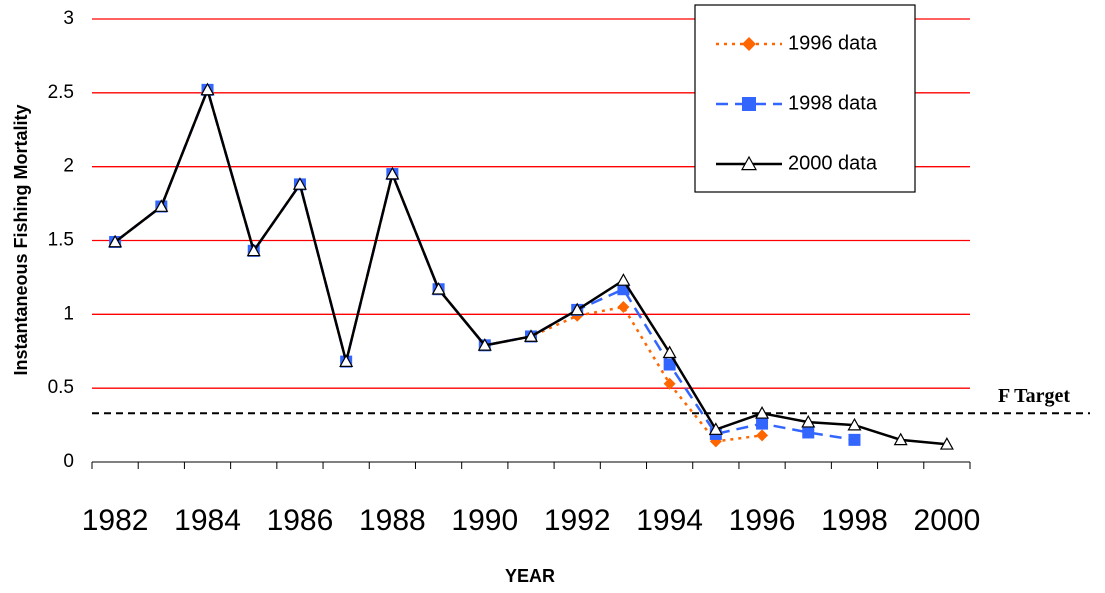 The width and height of the screenshot is (1105, 593). I want to click on x-tick-label: 1990, so click(484, 520).